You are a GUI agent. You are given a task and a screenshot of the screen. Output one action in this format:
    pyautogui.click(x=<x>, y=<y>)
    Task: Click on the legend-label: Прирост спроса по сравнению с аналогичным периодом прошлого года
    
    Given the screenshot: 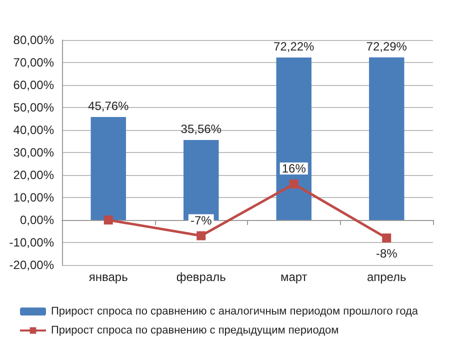 What is the action you would take?
    pyautogui.click(x=235, y=312)
    